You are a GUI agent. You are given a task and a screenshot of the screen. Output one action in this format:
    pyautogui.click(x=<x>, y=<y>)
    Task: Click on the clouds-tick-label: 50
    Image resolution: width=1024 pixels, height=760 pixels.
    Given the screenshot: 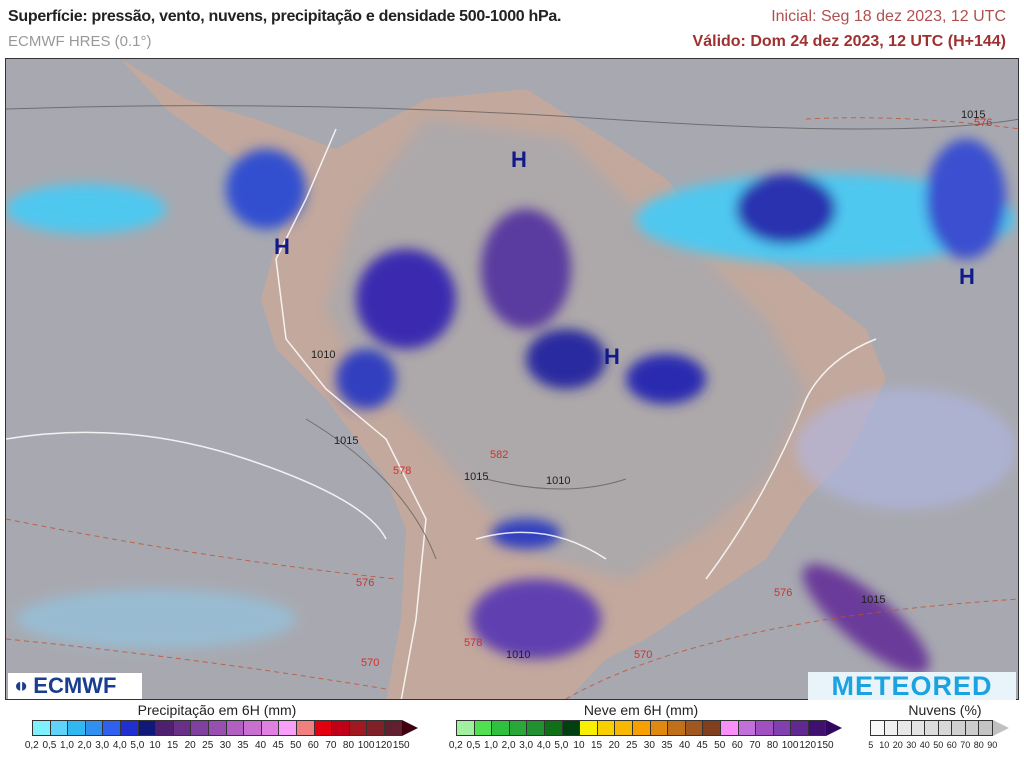 What is the action you would take?
    pyautogui.click(x=938, y=745)
    